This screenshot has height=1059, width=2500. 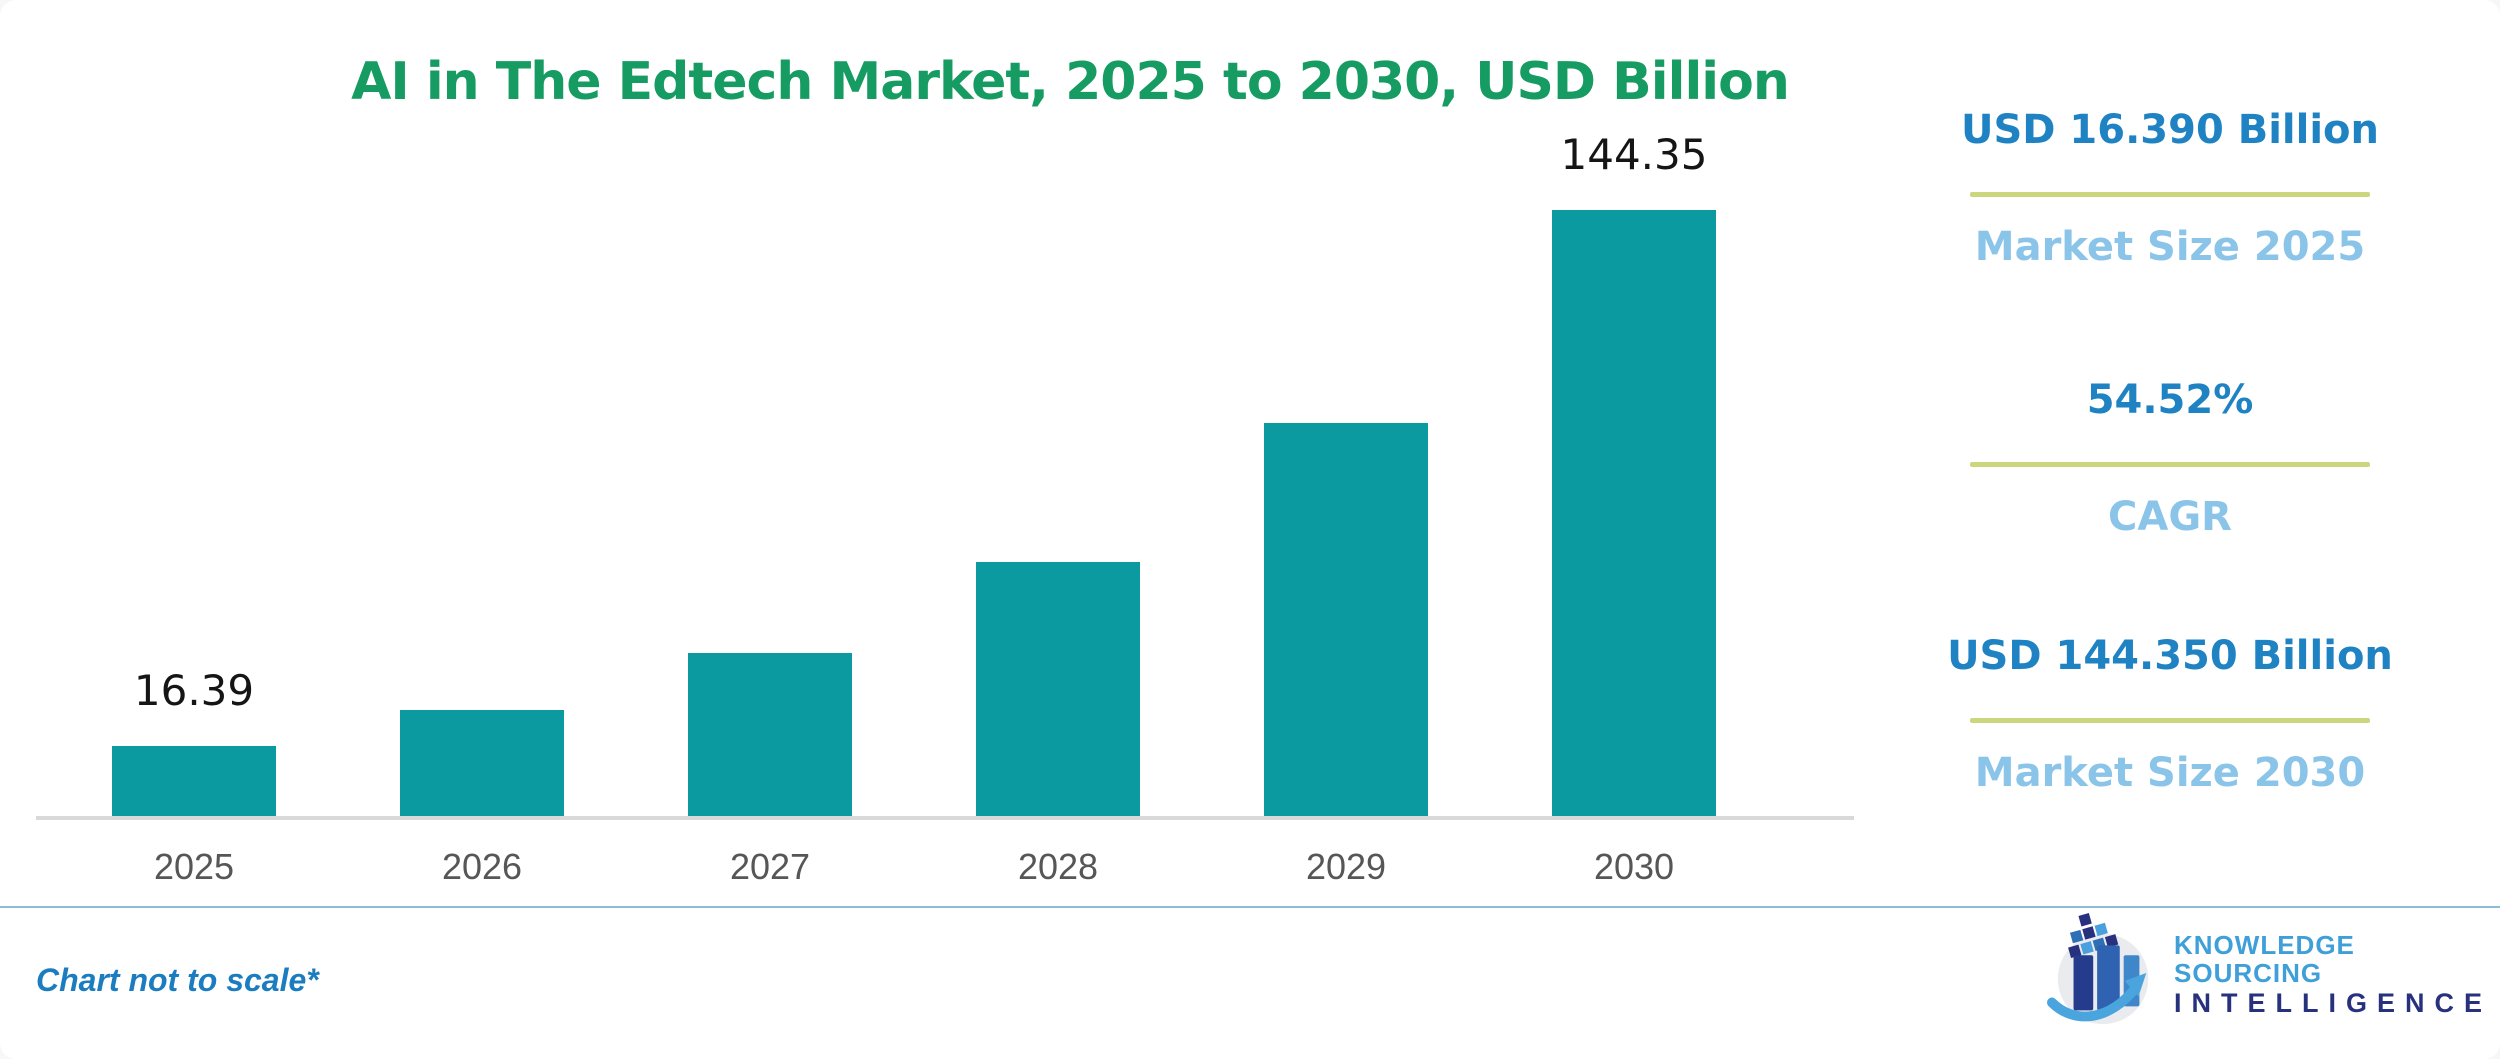 What do you see at coordinates (1058, 690) in the screenshot?
I see `bar-2028` at bounding box center [1058, 690].